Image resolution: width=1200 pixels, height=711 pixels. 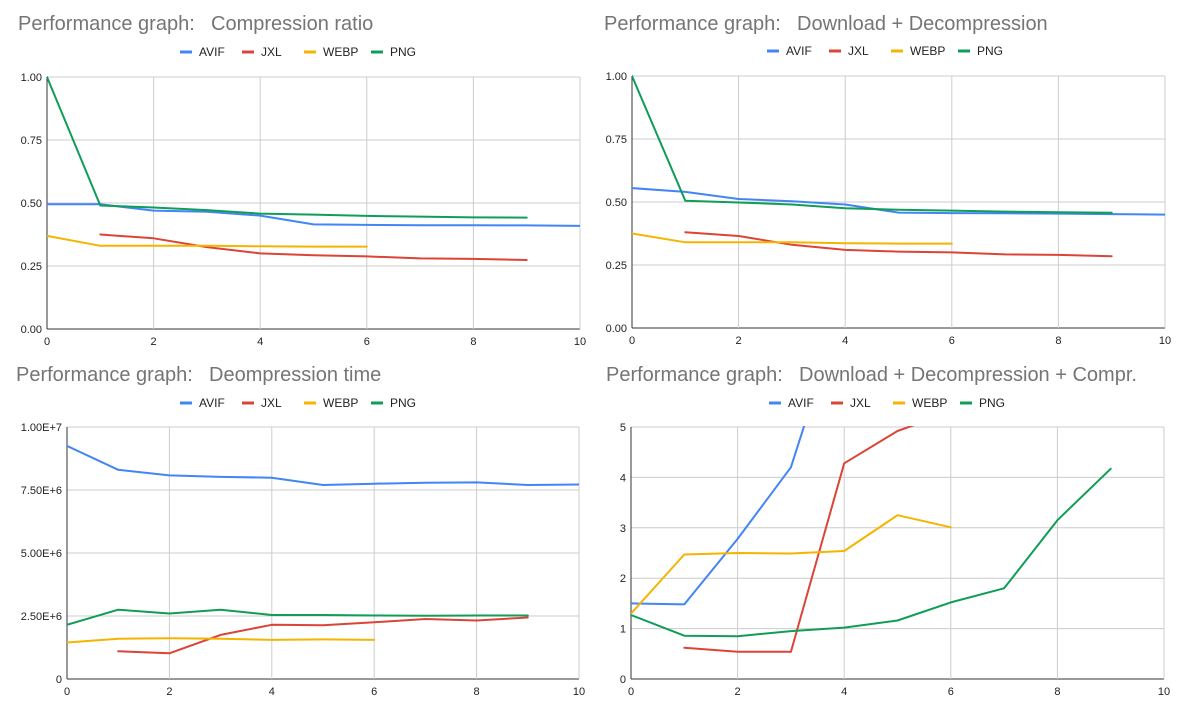 I want to click on y-tick-label: 3, so click(x=623, y=529).